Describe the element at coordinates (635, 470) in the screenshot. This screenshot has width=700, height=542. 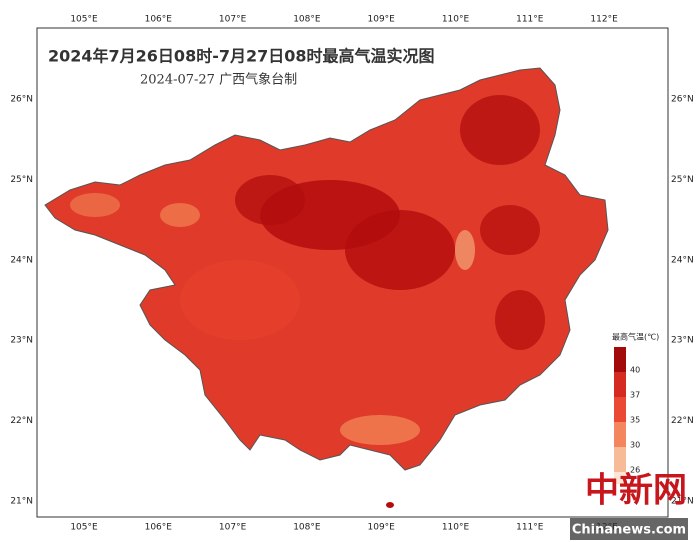
I see `legend-label: 26` at that location.